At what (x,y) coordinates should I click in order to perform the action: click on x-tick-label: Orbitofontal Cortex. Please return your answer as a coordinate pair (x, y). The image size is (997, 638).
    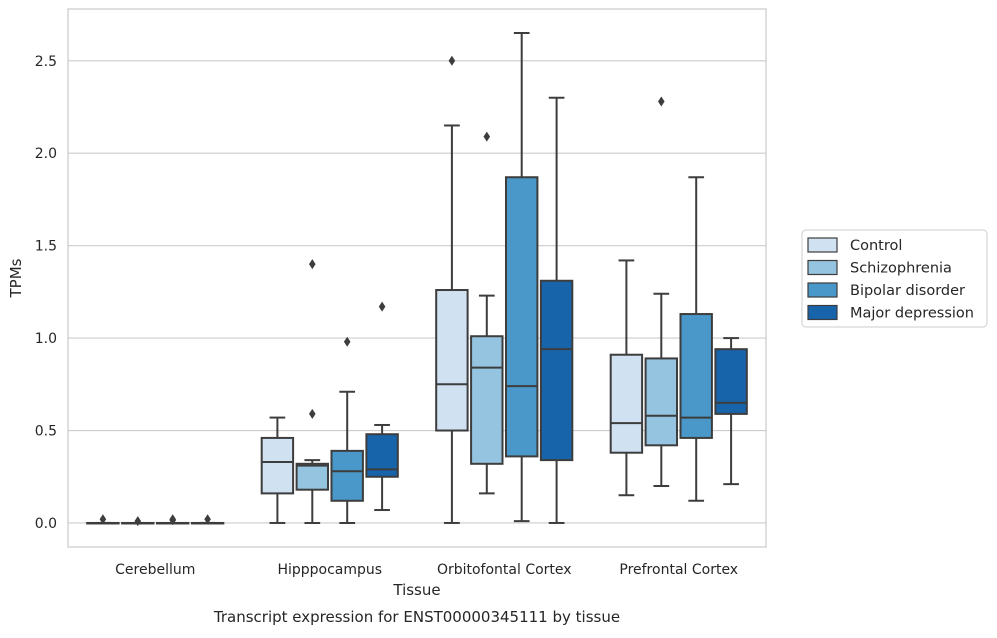
    Looking at the image, I should click on (504, 570).